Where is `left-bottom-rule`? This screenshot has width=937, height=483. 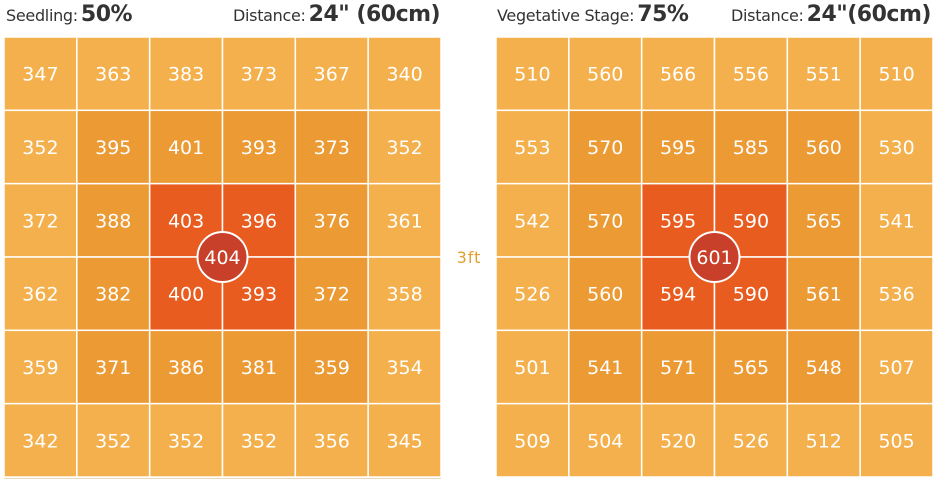
left-bottom-rule is located at coordinates (222, 478).